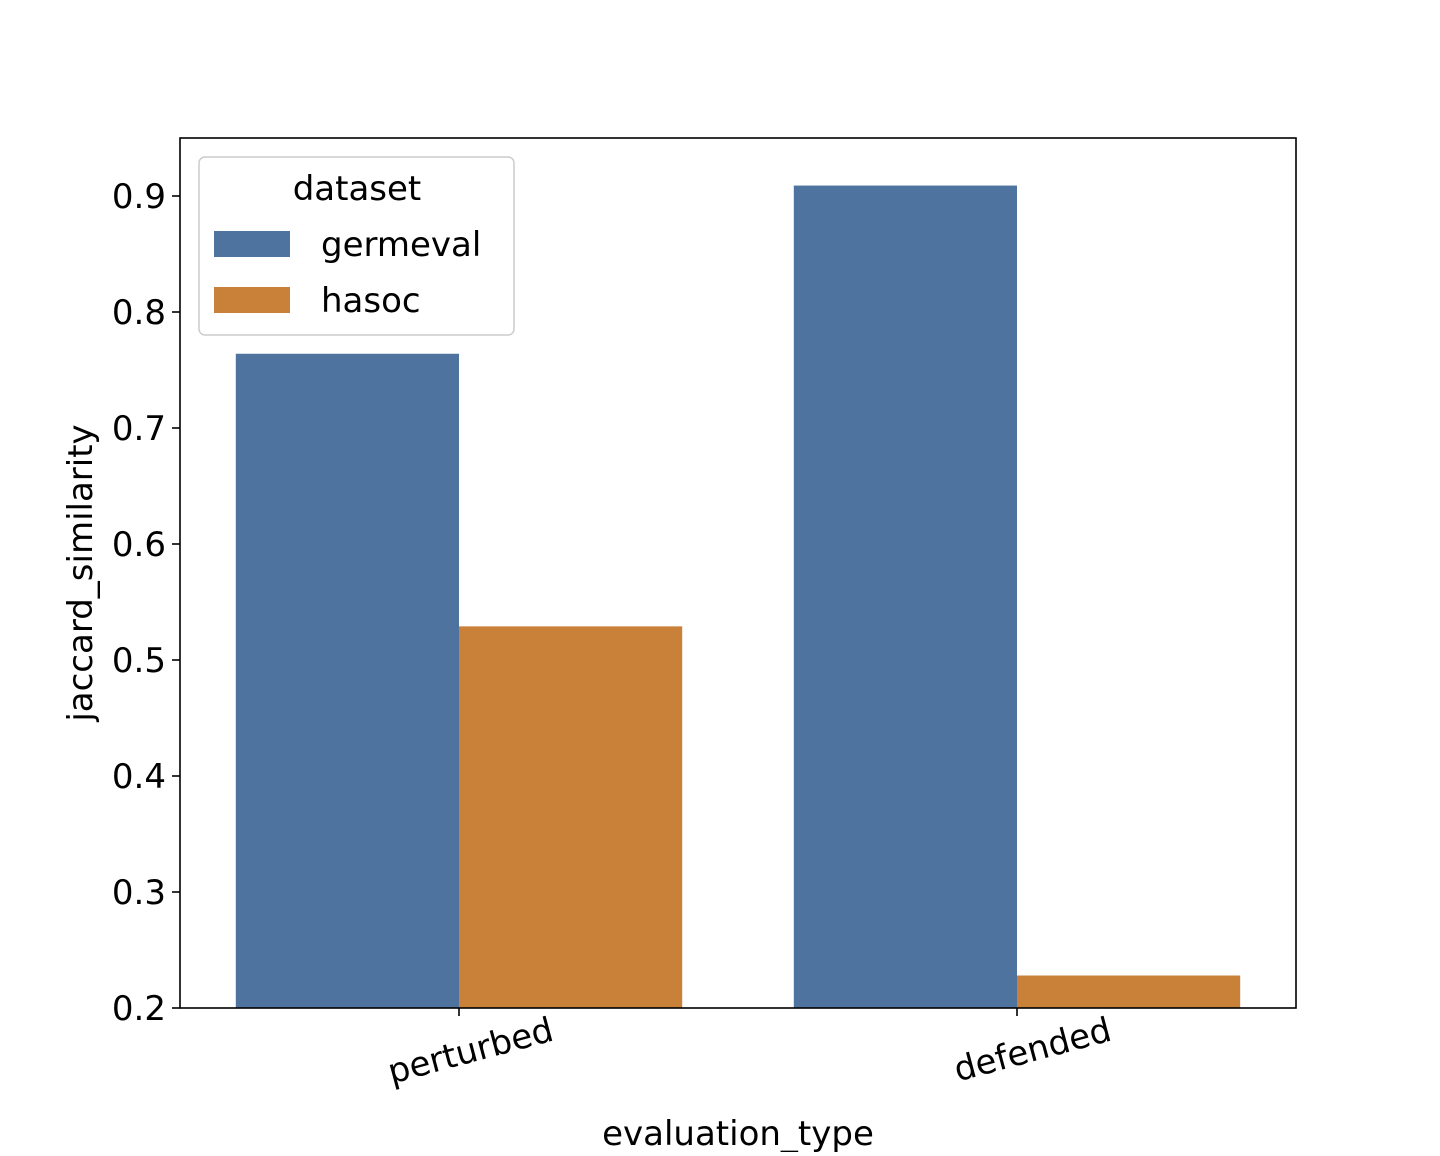 Image resolution: width=1440 pixels, height=1156 pixels. Describe the element at coordinates (347, 680) in the screenshot. I see `bar-germeval-perturbed` at that location.